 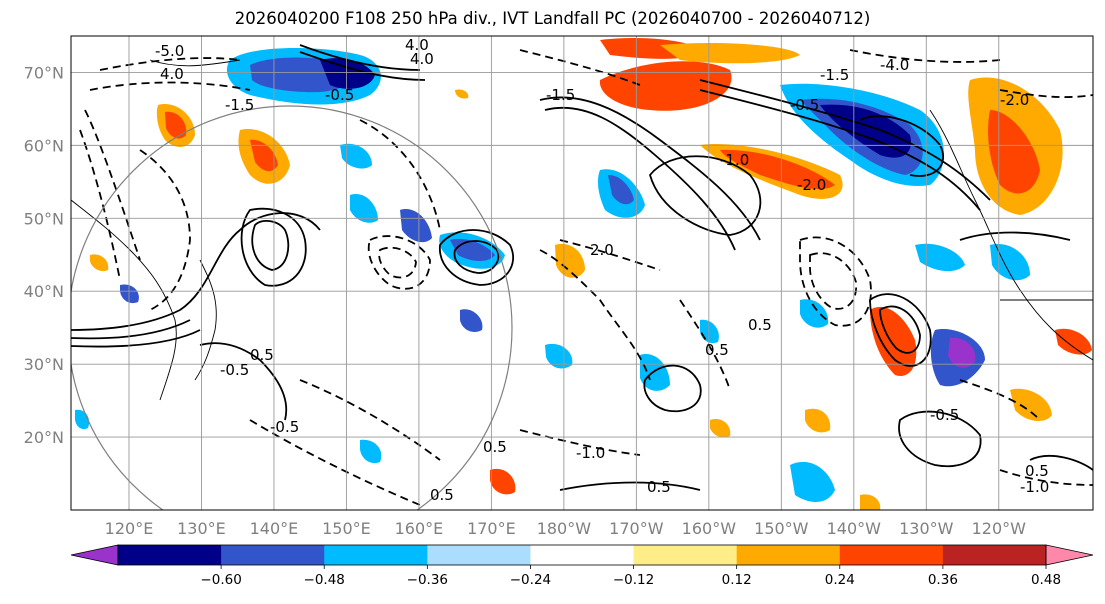 I want to click on lat-tick-label: 50°N, so click(x=44, y=218).